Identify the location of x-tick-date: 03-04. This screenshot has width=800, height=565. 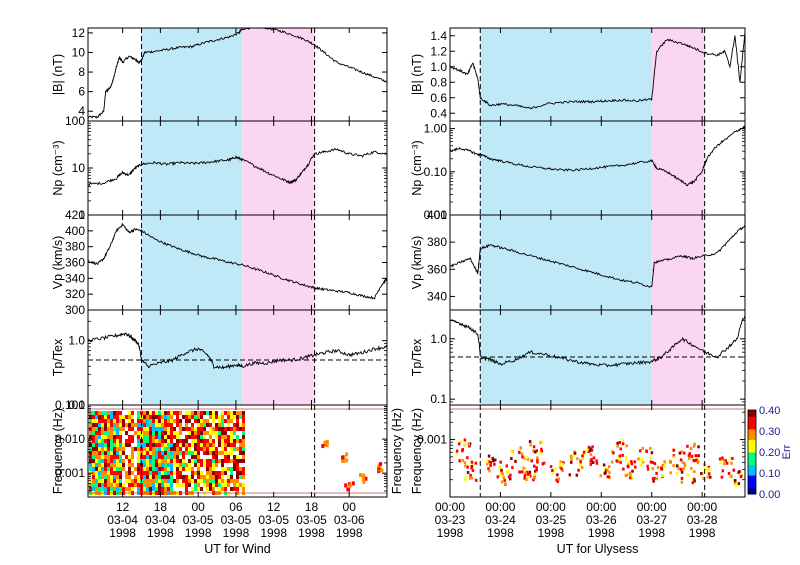
(122, 520).